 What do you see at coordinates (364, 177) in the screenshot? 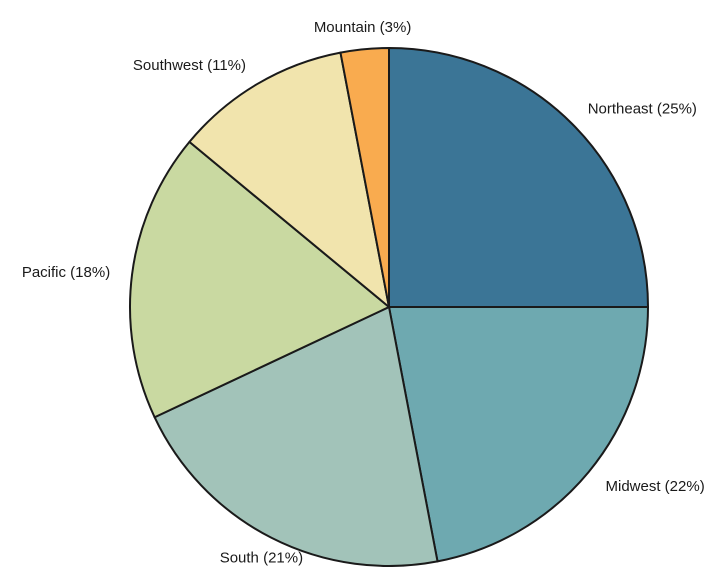
I see `pie-slice-mountain` at bounding box center [364, 177].